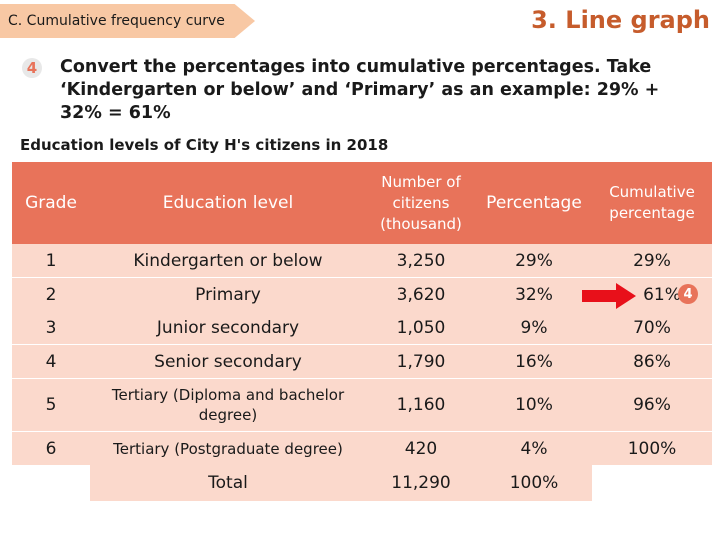  Describe the element at coordinates (228, 261) in the screenshot. I see `cell-level: Kindergarten or below` at that location.